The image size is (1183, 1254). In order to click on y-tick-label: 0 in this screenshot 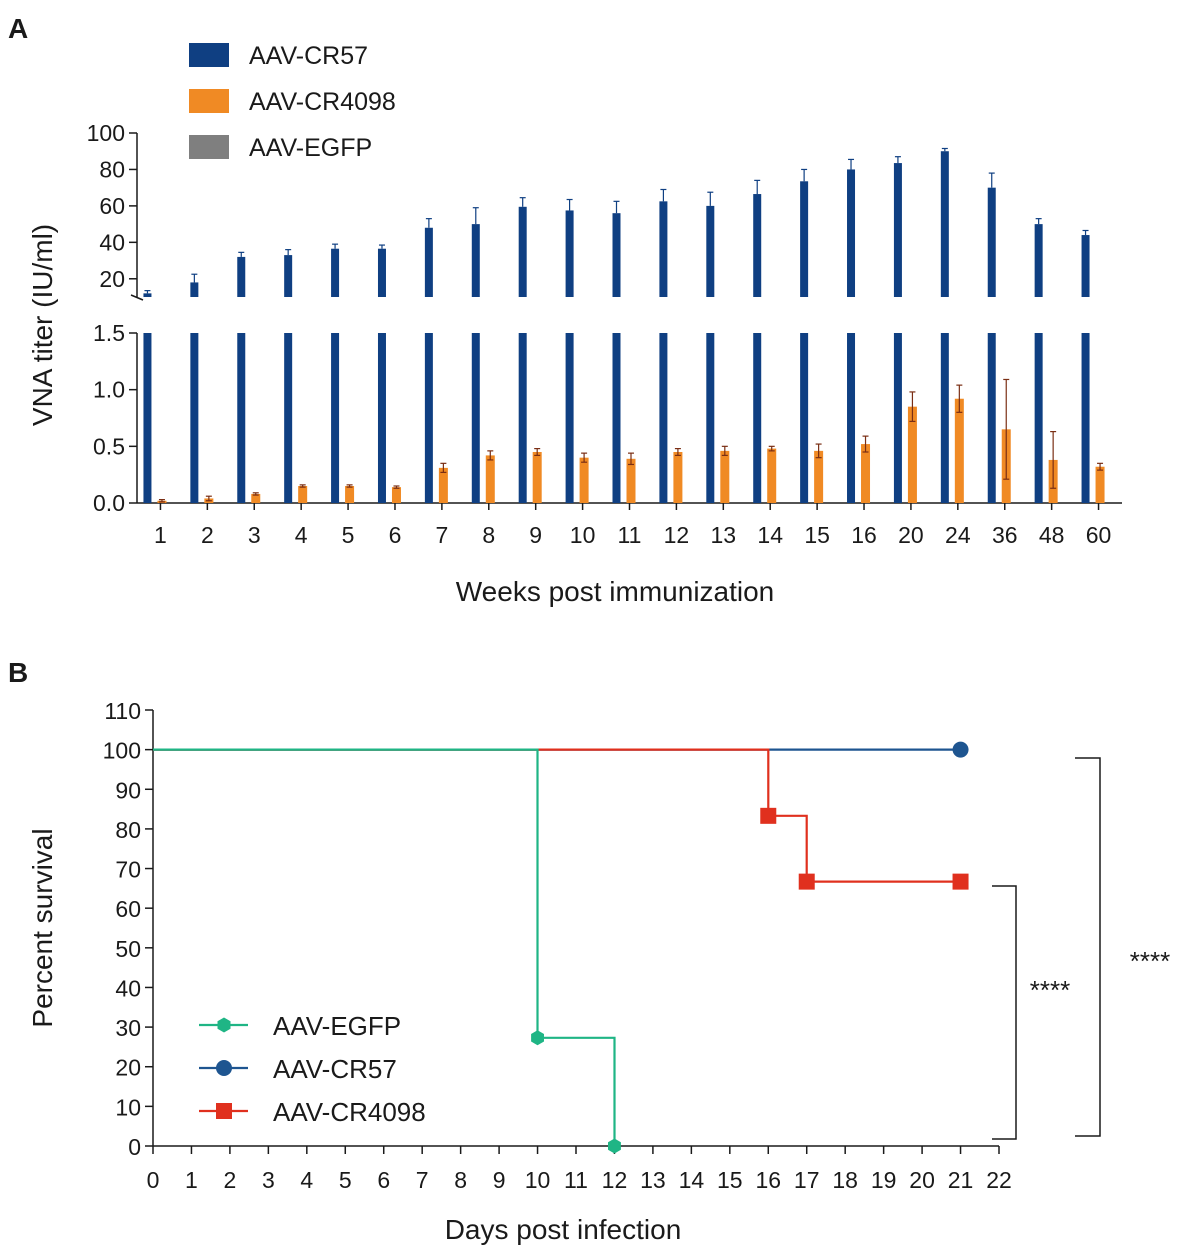, I will do `click(134, 1147)`.